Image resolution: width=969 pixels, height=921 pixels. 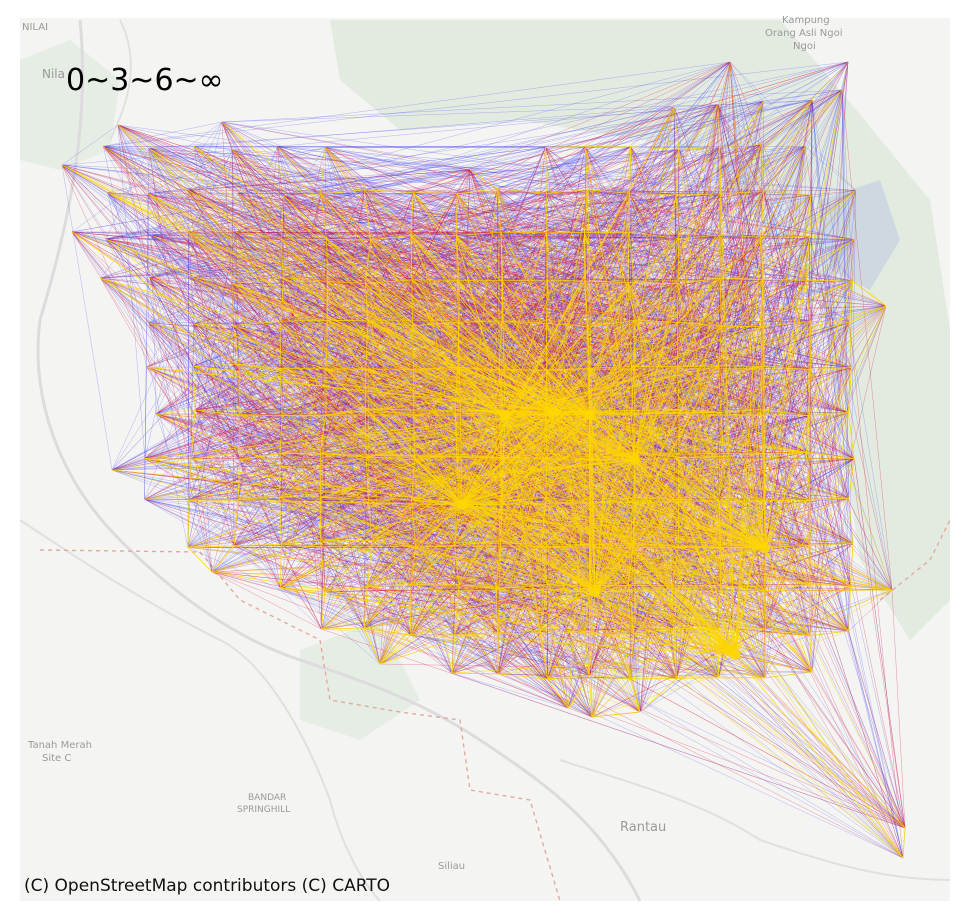 I want to click on place-label: Nila, so click(x=53, y=74).